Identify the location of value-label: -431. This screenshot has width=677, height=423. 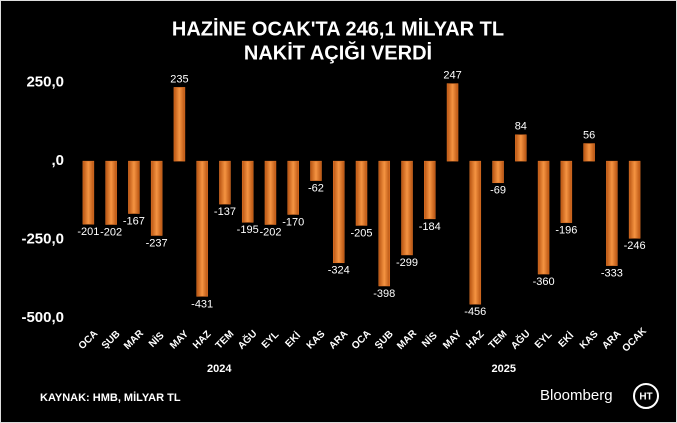
(202, 304).